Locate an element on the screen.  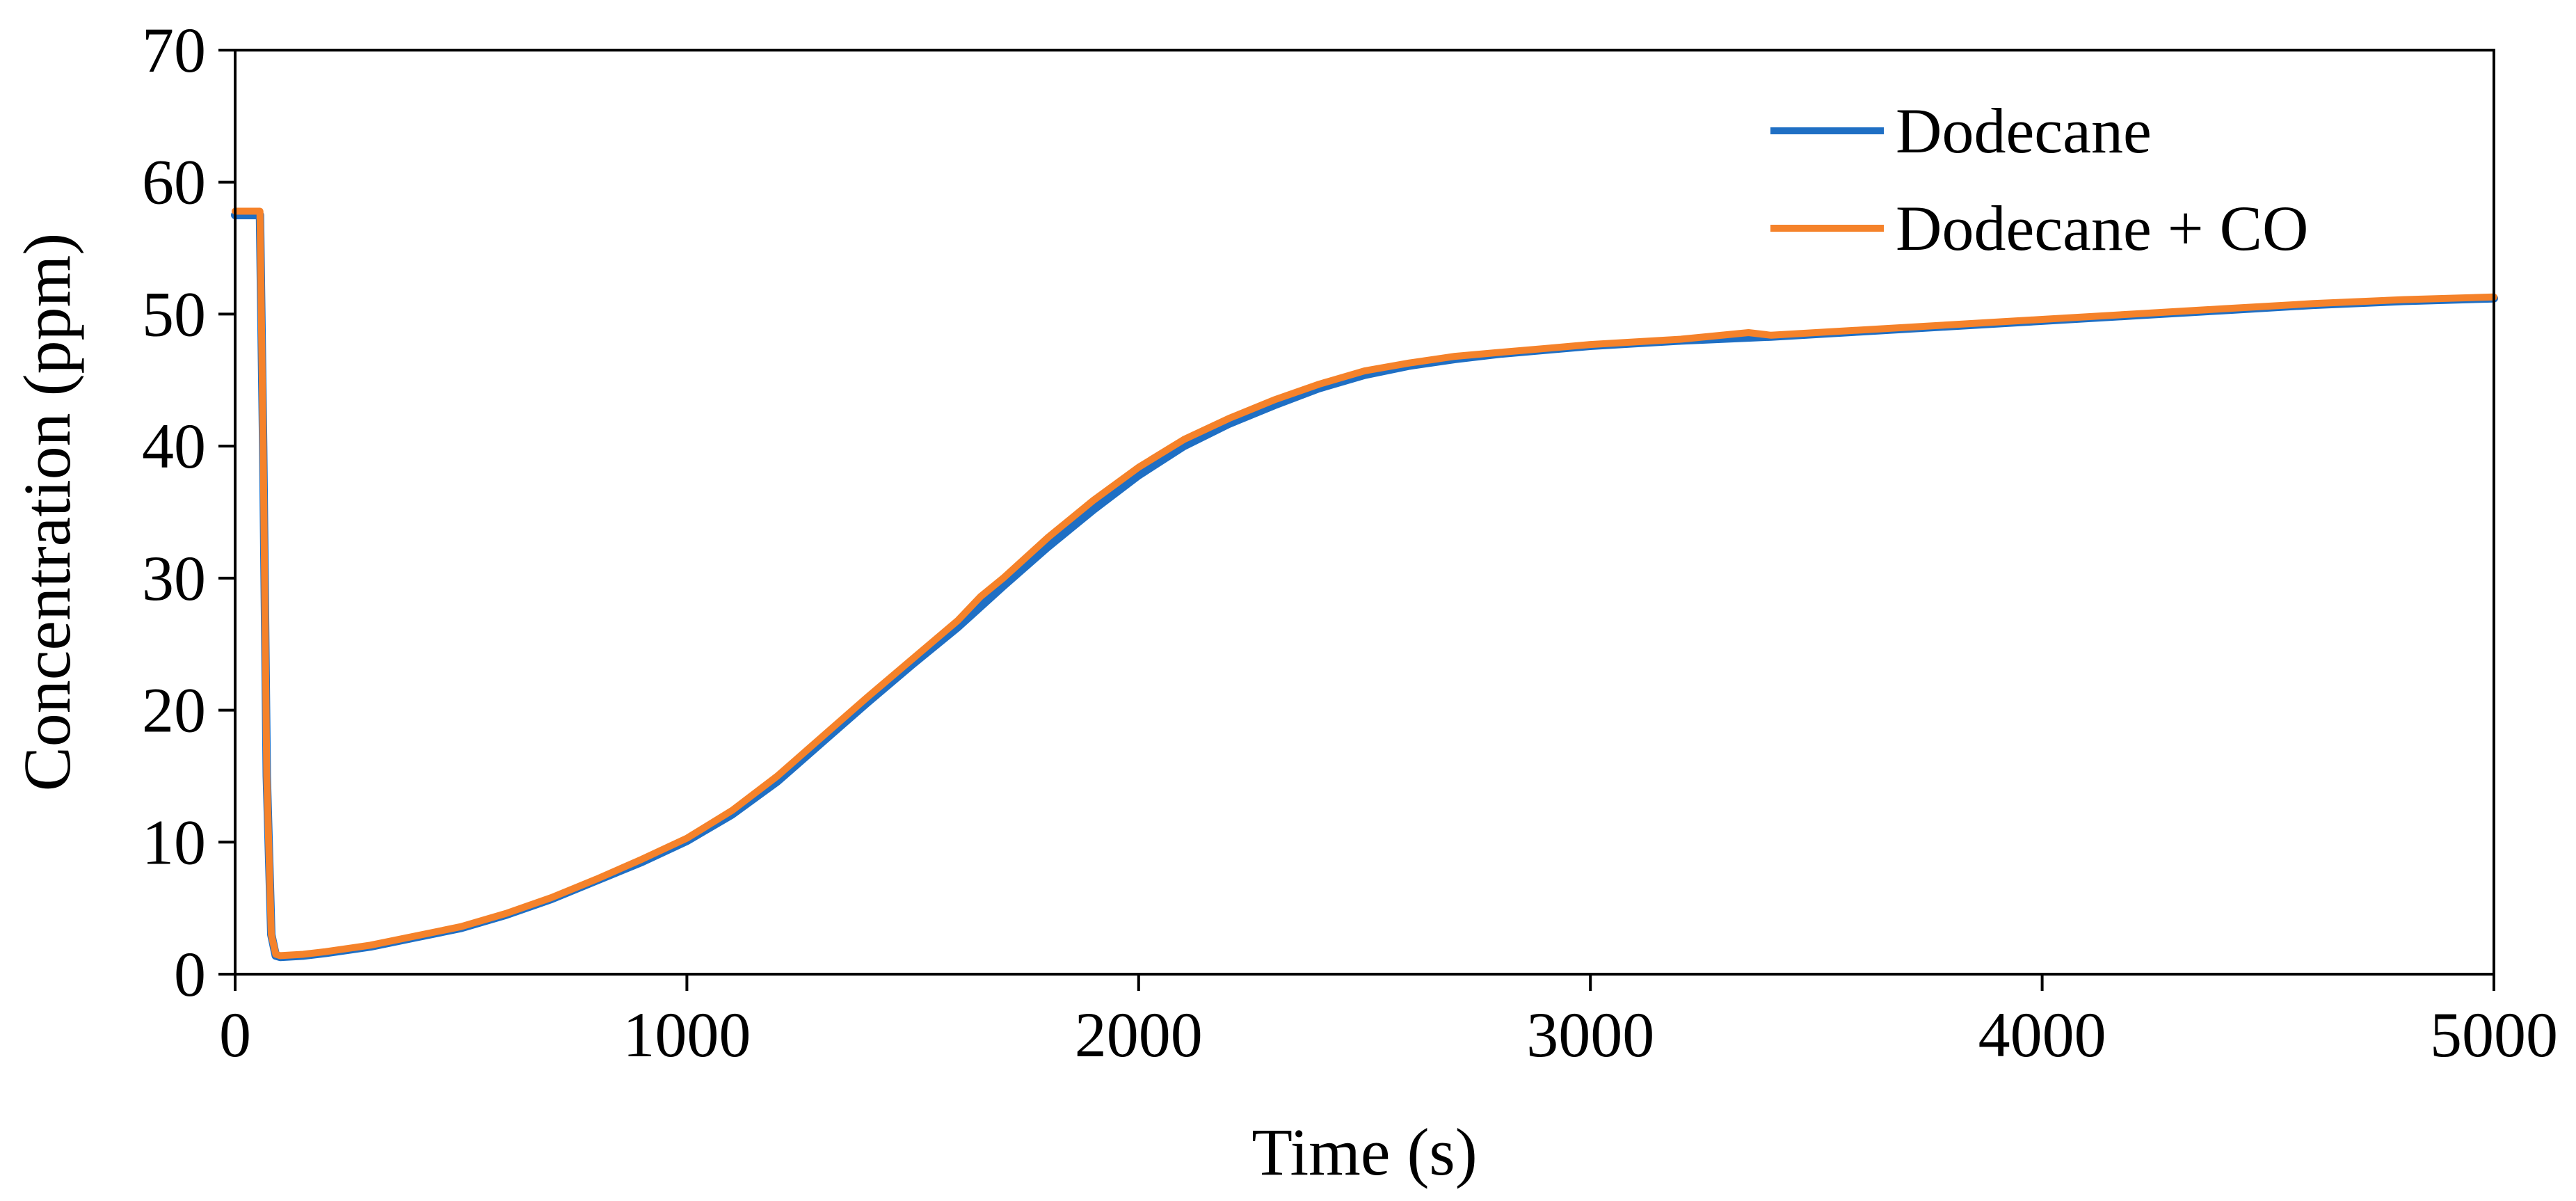
legend-label-dodecane-co: Dodecane + CO is located at coordinates (2102, 228).